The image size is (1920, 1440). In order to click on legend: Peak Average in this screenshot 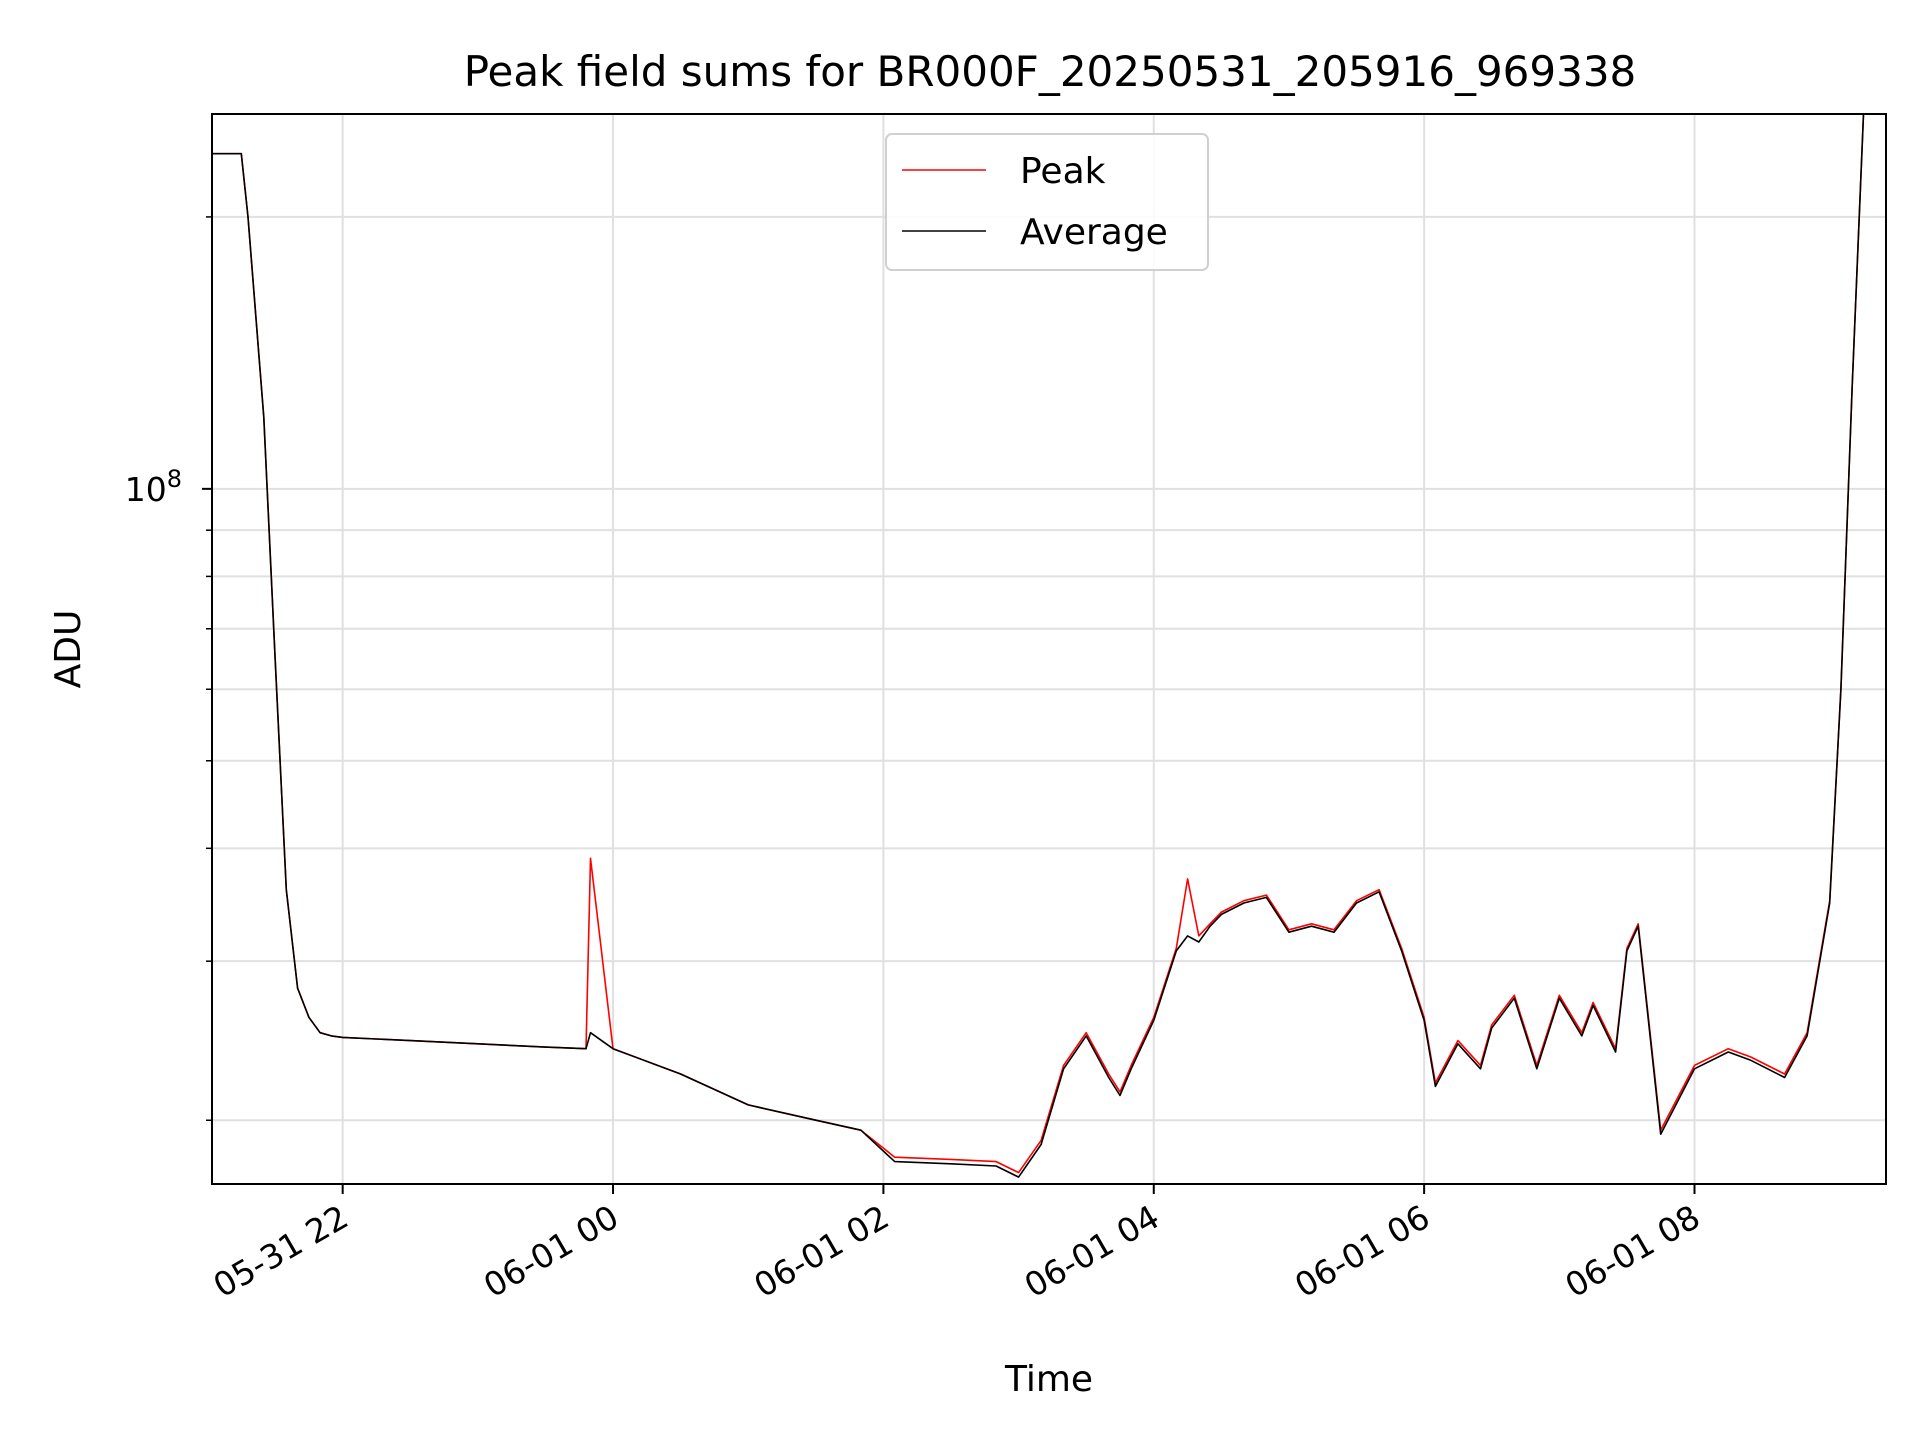, I will do `click(1047, 202)`.